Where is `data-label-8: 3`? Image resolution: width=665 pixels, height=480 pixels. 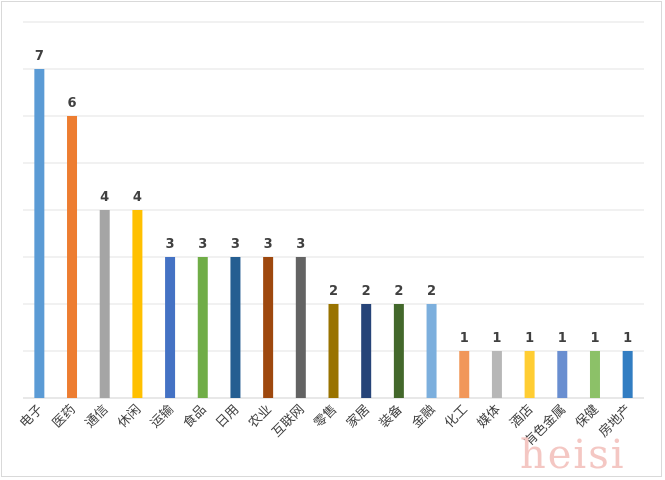 data-label-8: 3 is located at coordinates (268, 244).